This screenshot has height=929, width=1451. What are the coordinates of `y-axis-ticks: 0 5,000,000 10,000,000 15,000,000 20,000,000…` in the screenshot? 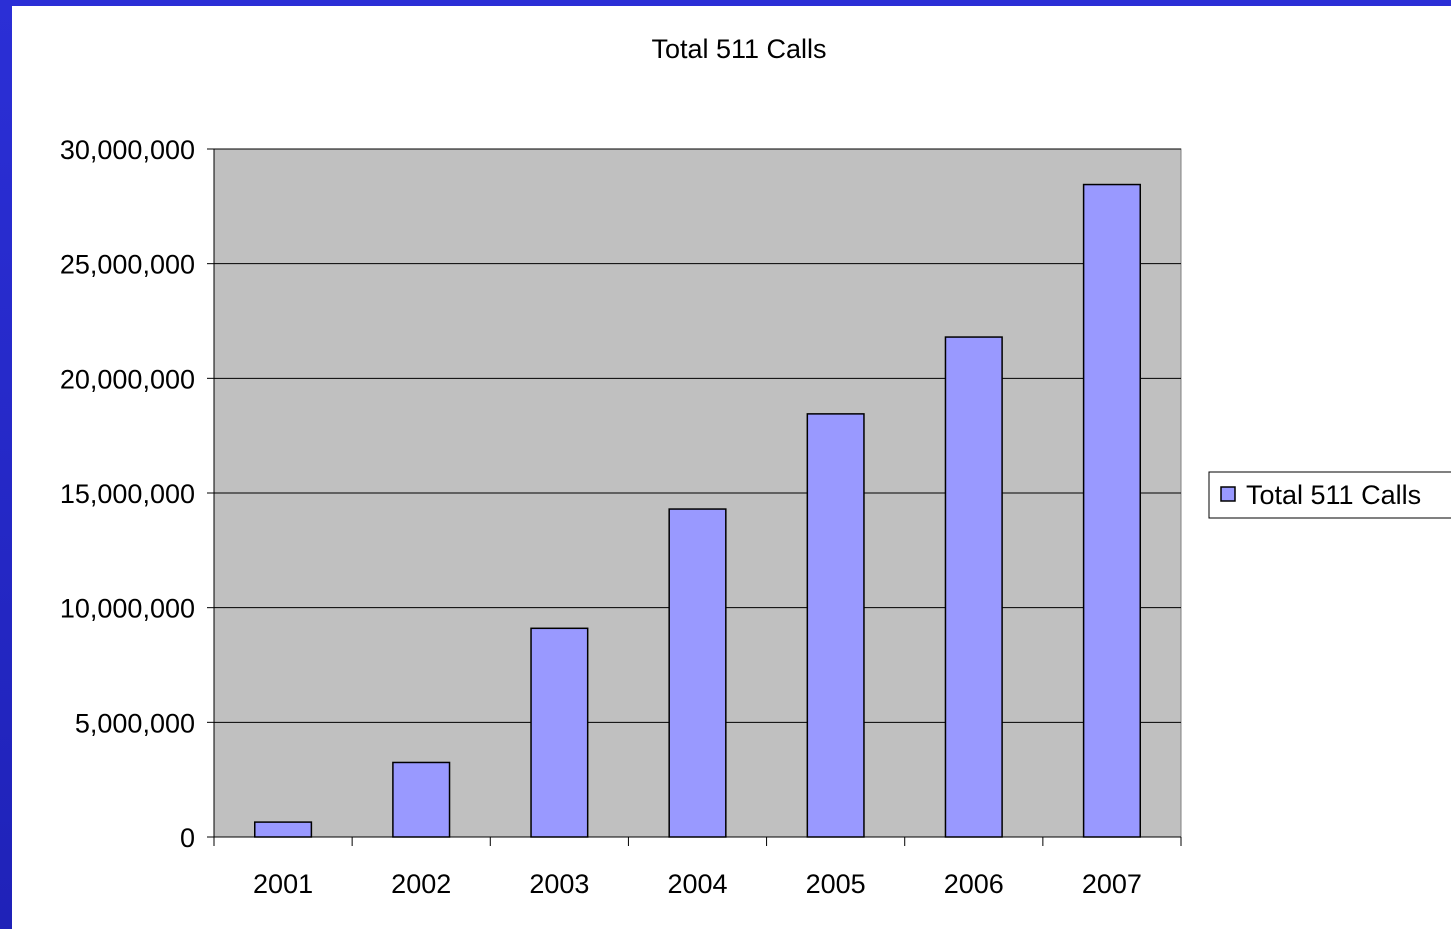 It's located at (137, 494).